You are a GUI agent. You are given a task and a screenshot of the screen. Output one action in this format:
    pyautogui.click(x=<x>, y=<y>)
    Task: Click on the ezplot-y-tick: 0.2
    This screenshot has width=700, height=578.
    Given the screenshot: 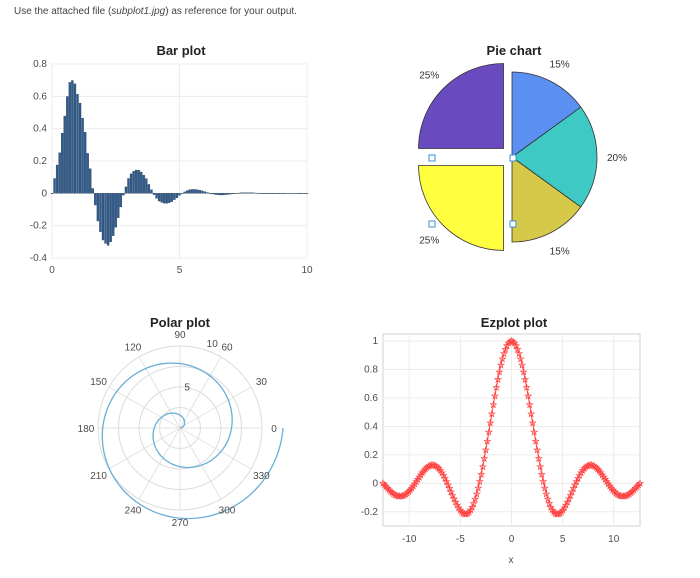 What is the action you would take?
    pyautogui.click(x=371, y=455)
    